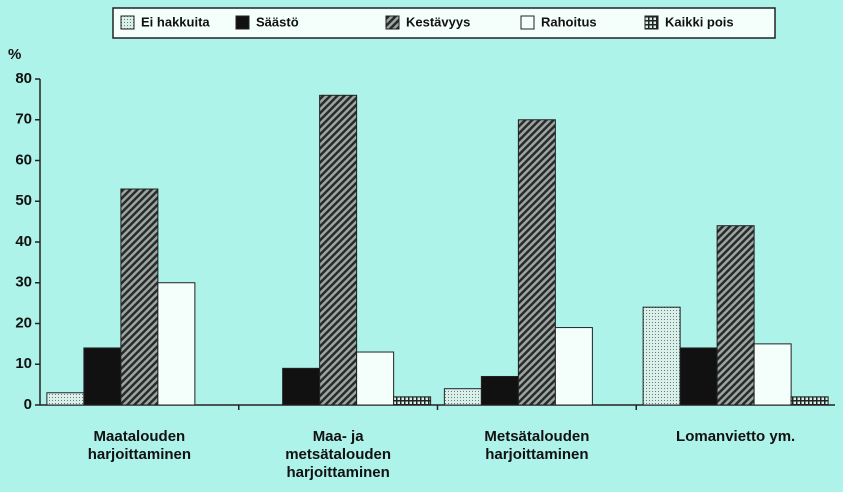 This screenshot has width=843, height=492. I want to click on y-tick-label: 10, so click(23, 363).